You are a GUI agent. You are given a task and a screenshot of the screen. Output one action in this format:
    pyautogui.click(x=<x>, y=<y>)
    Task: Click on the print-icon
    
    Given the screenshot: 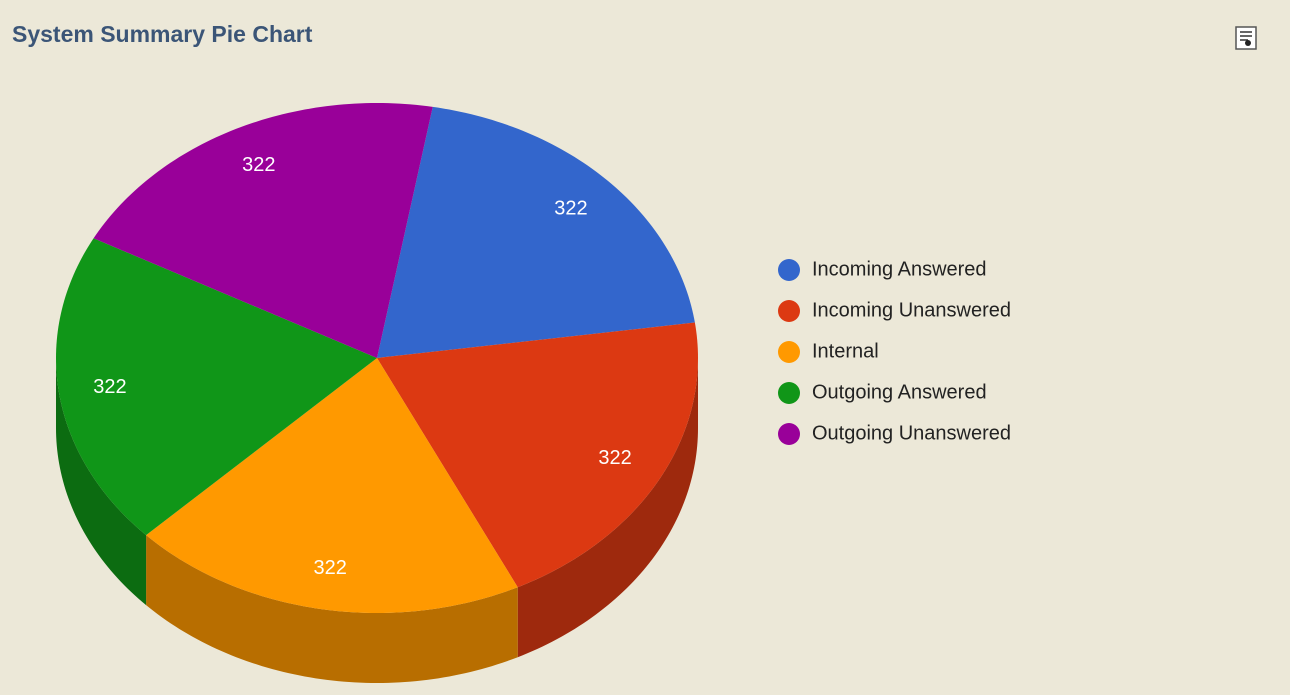 What is the action you would take?
    pyautogui.click(x=1246, y=38)
    